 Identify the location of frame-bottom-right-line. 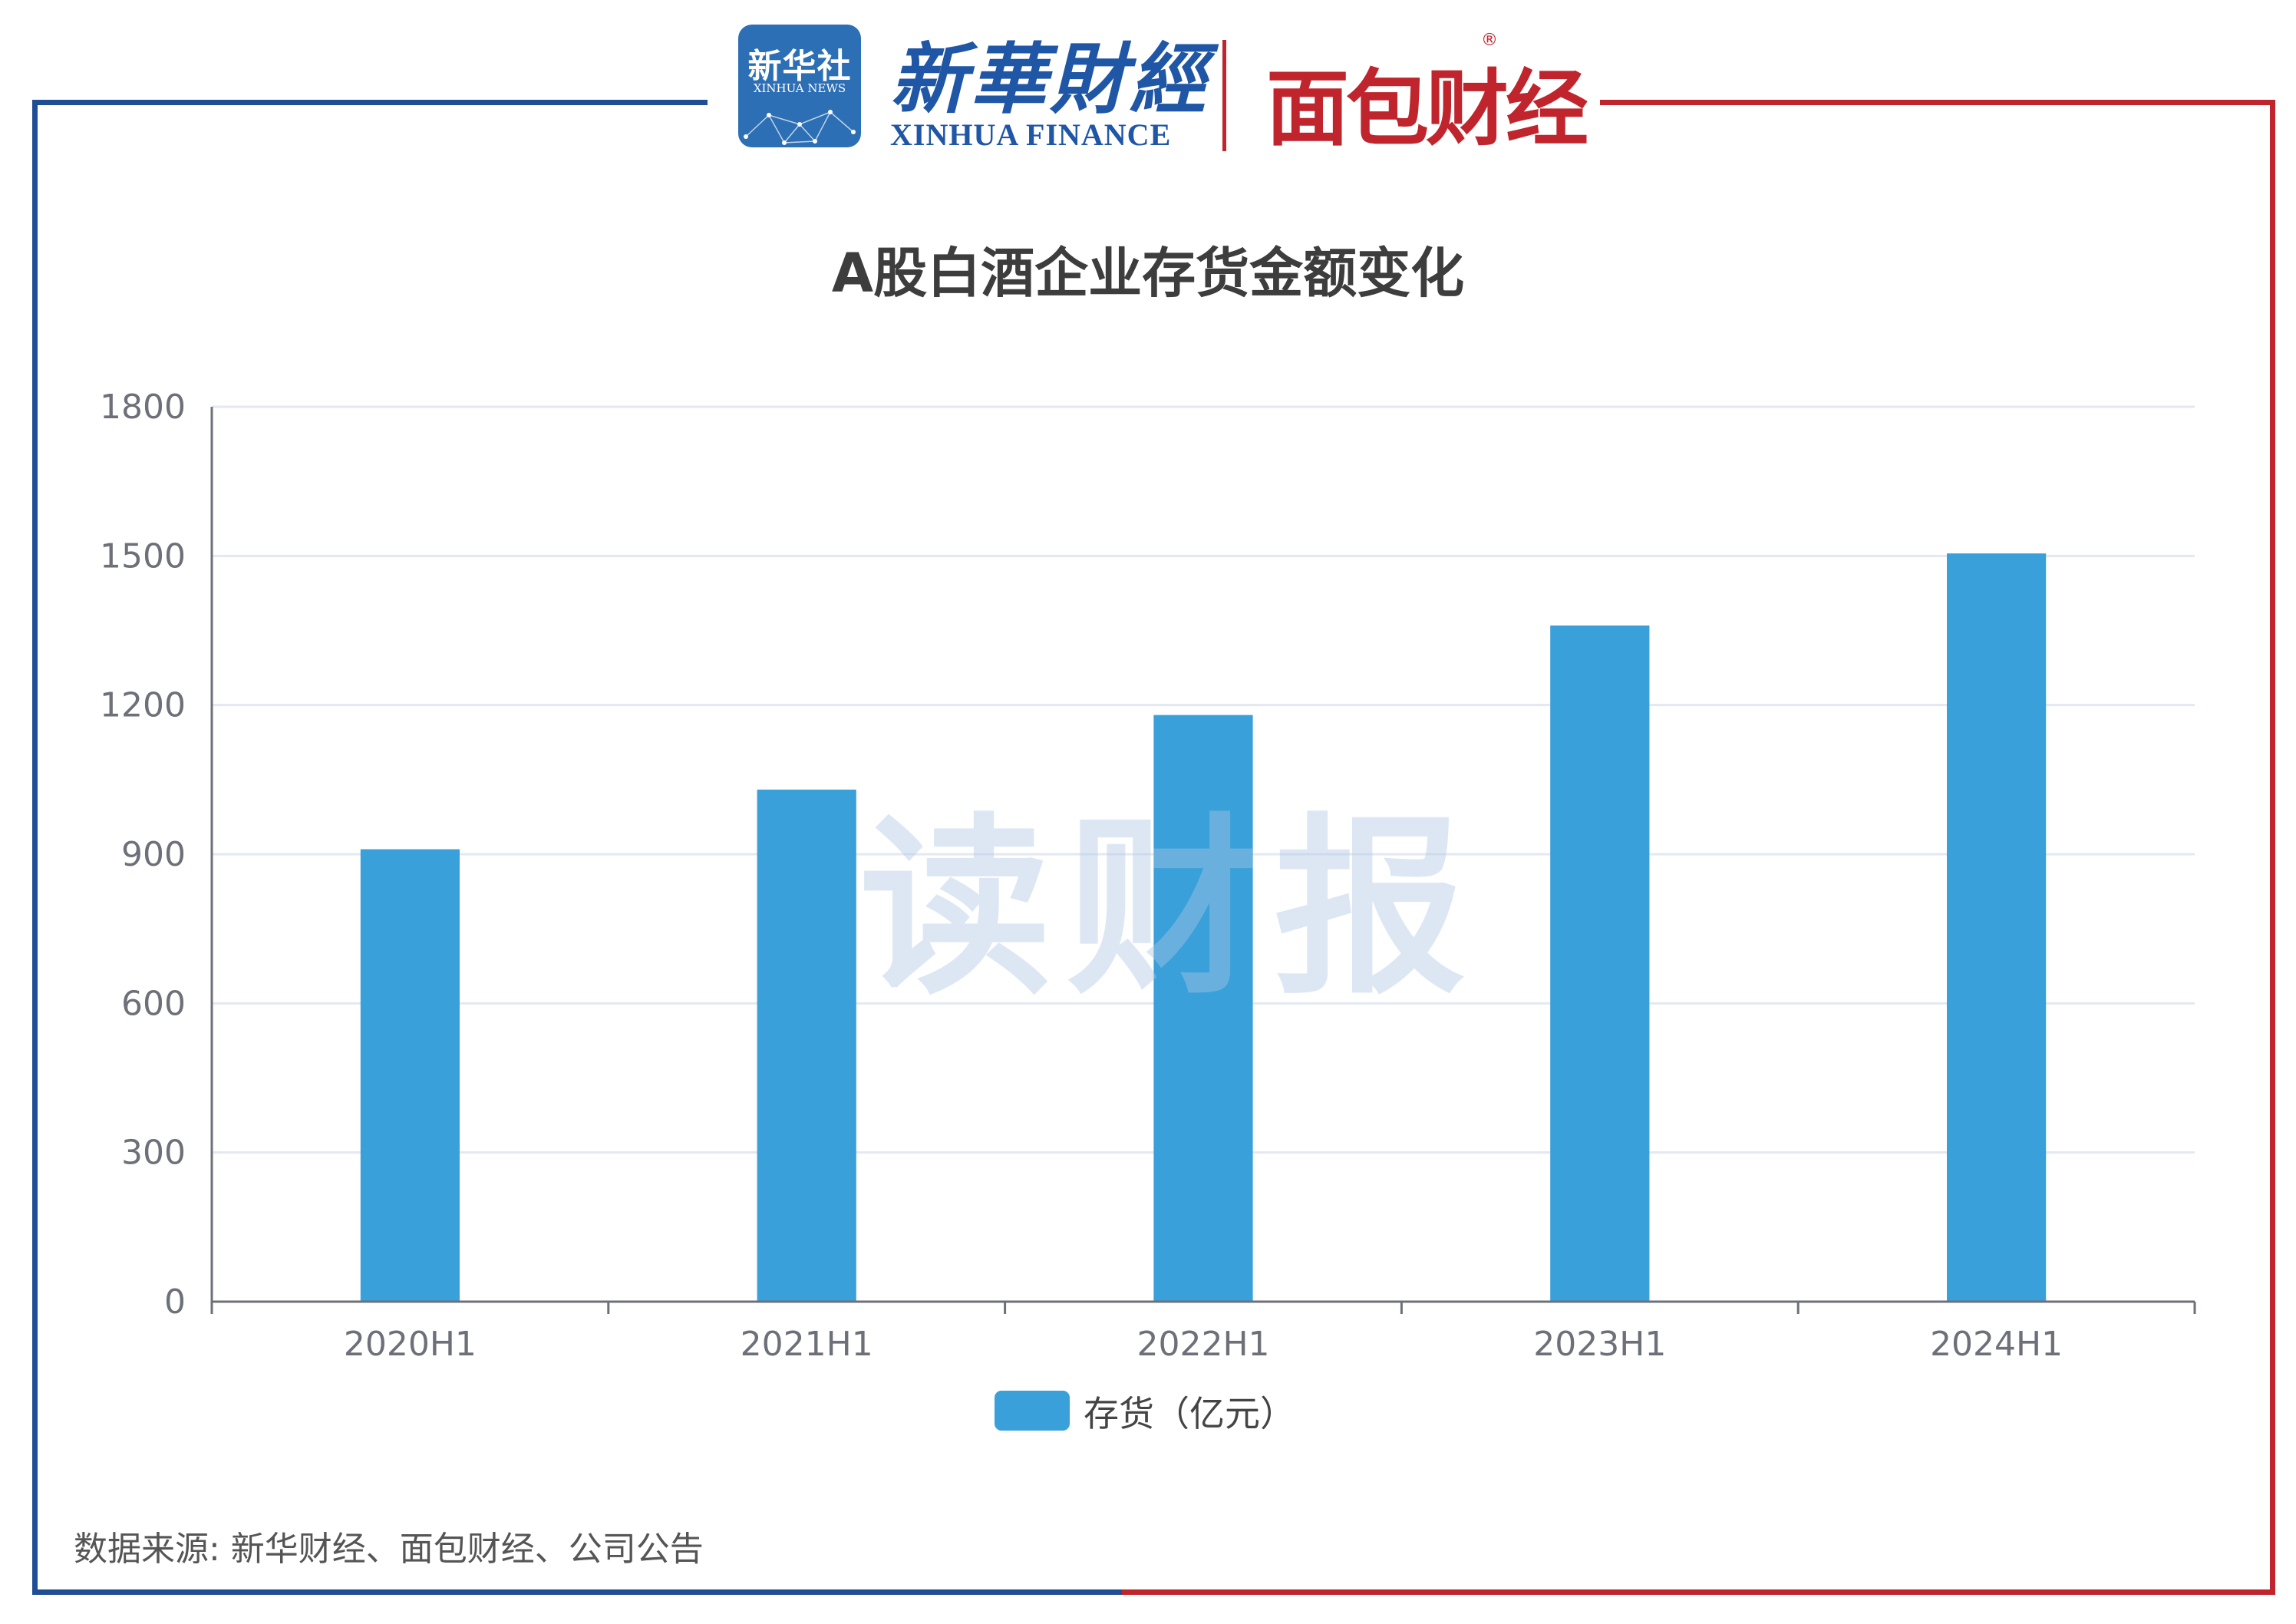
(1698, 1592).